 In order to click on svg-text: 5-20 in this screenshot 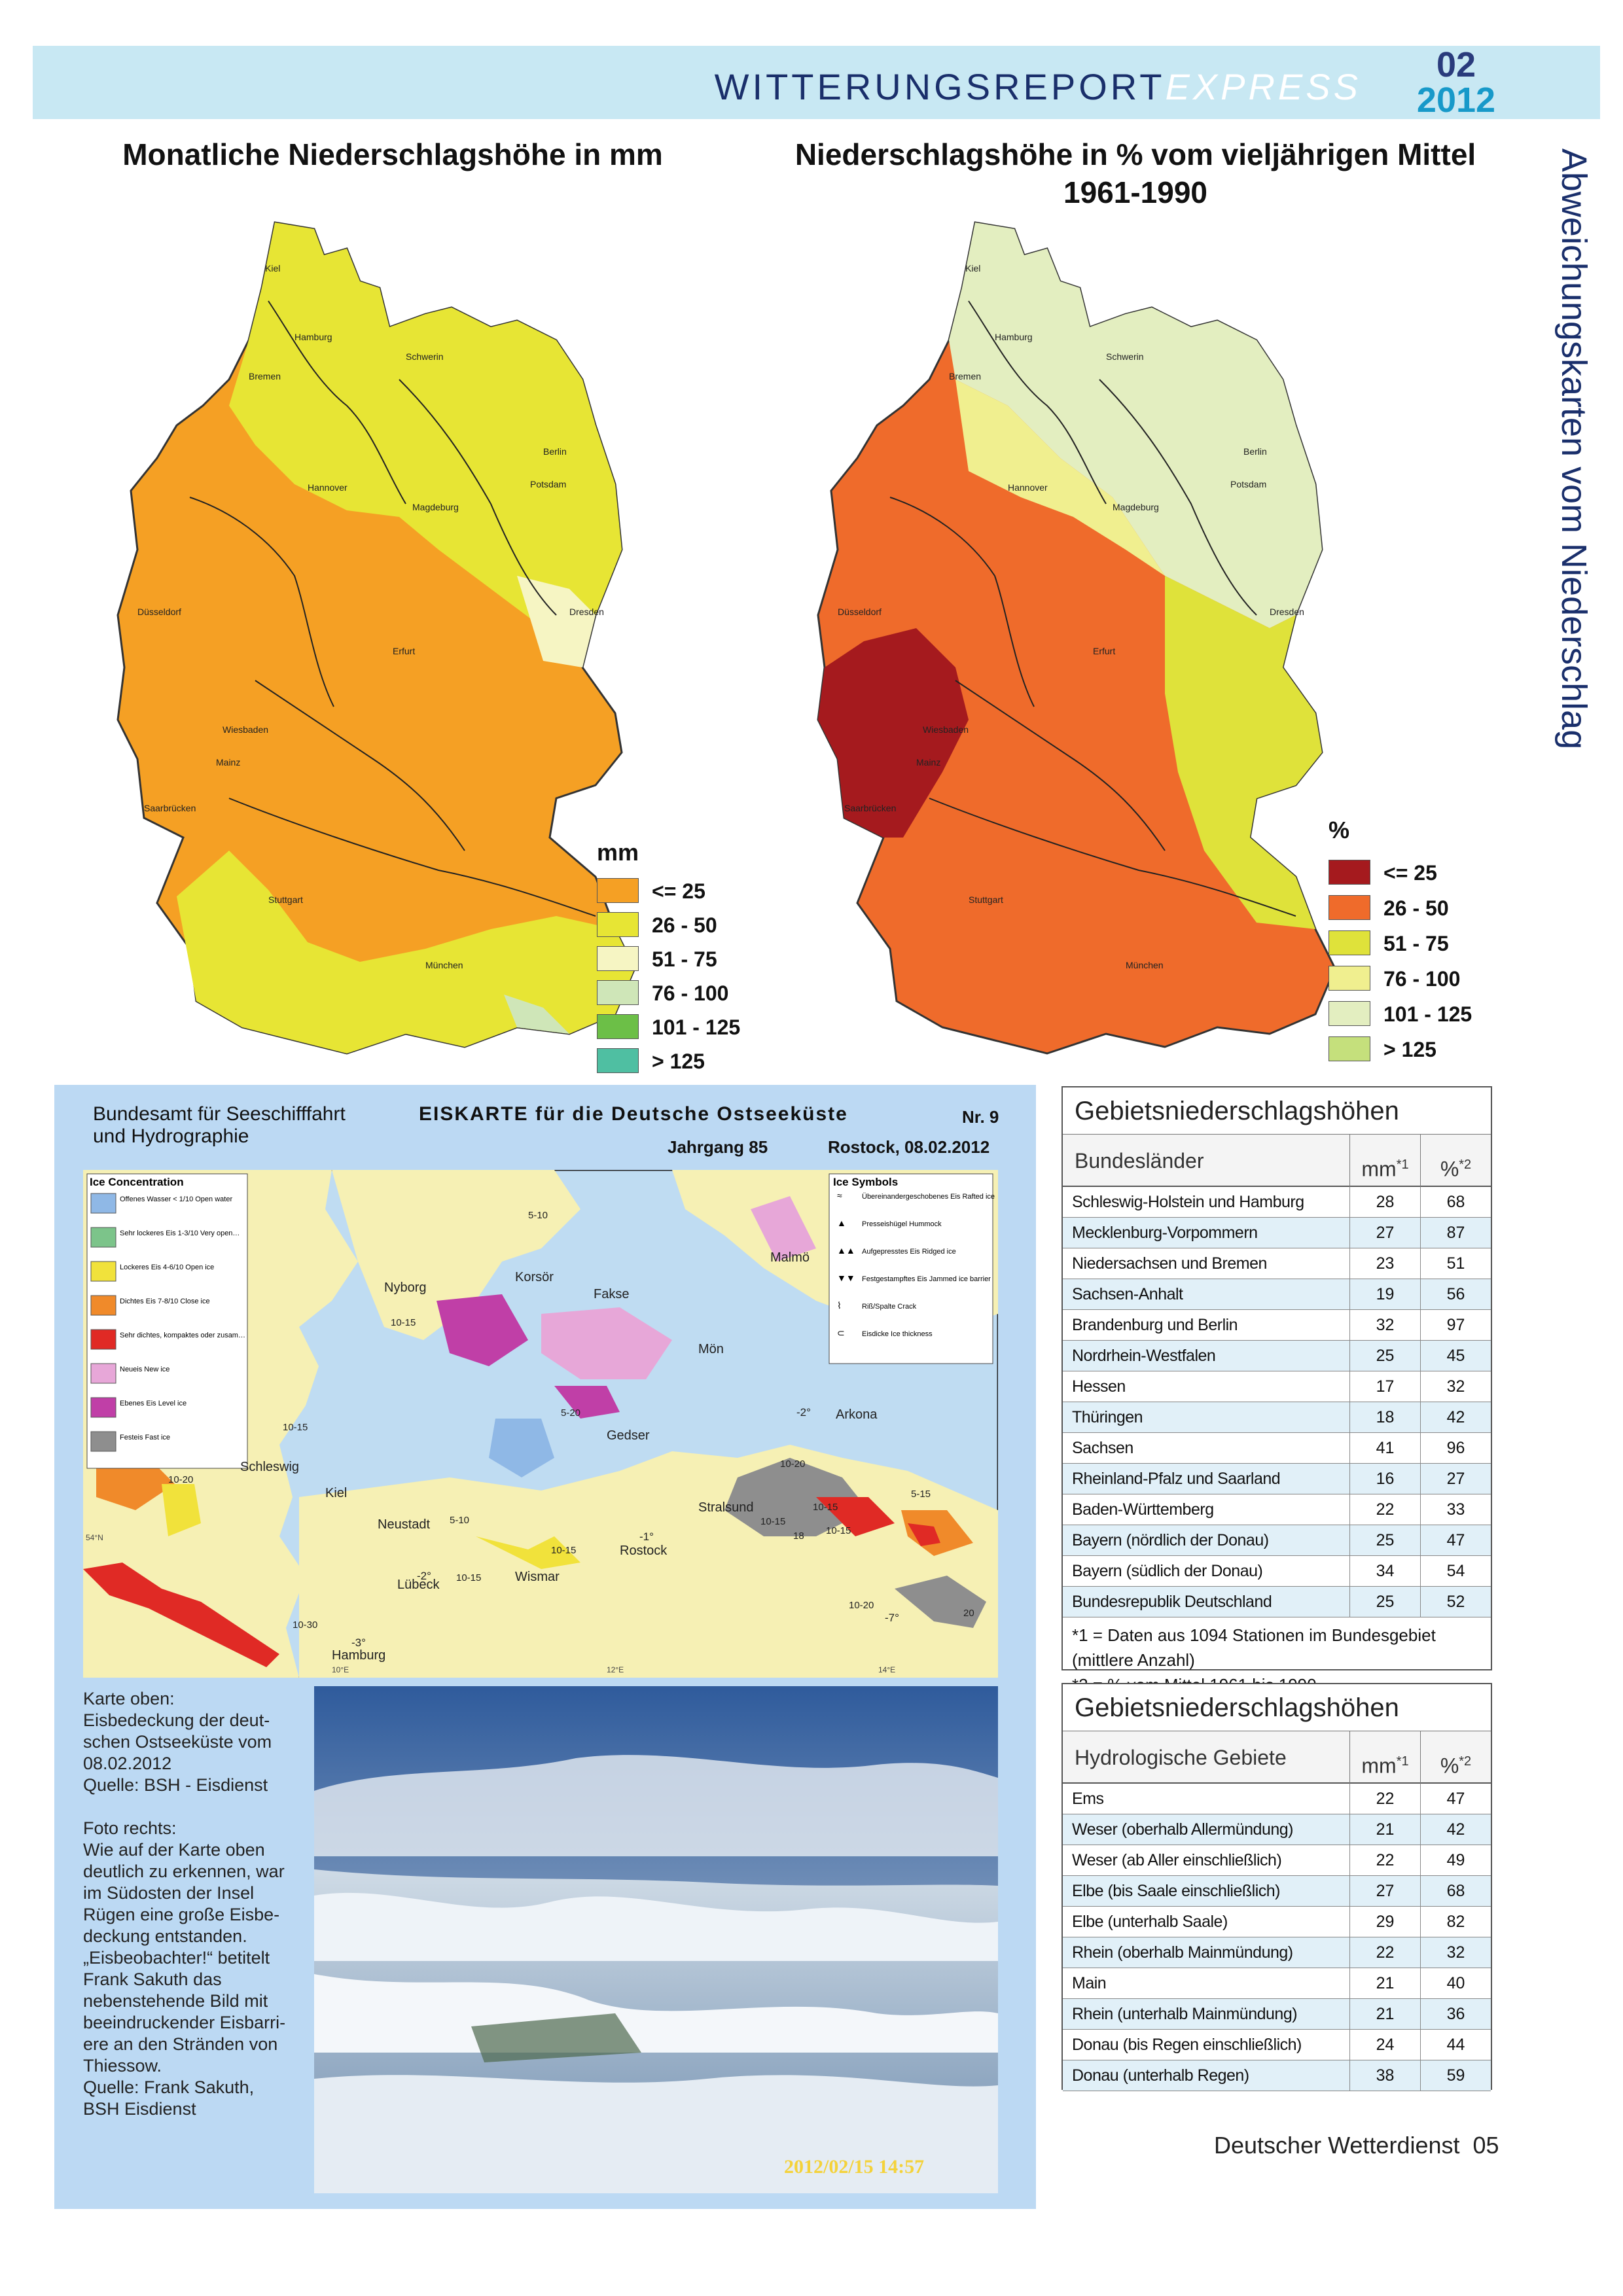, I will do `click(570, 1413)`.